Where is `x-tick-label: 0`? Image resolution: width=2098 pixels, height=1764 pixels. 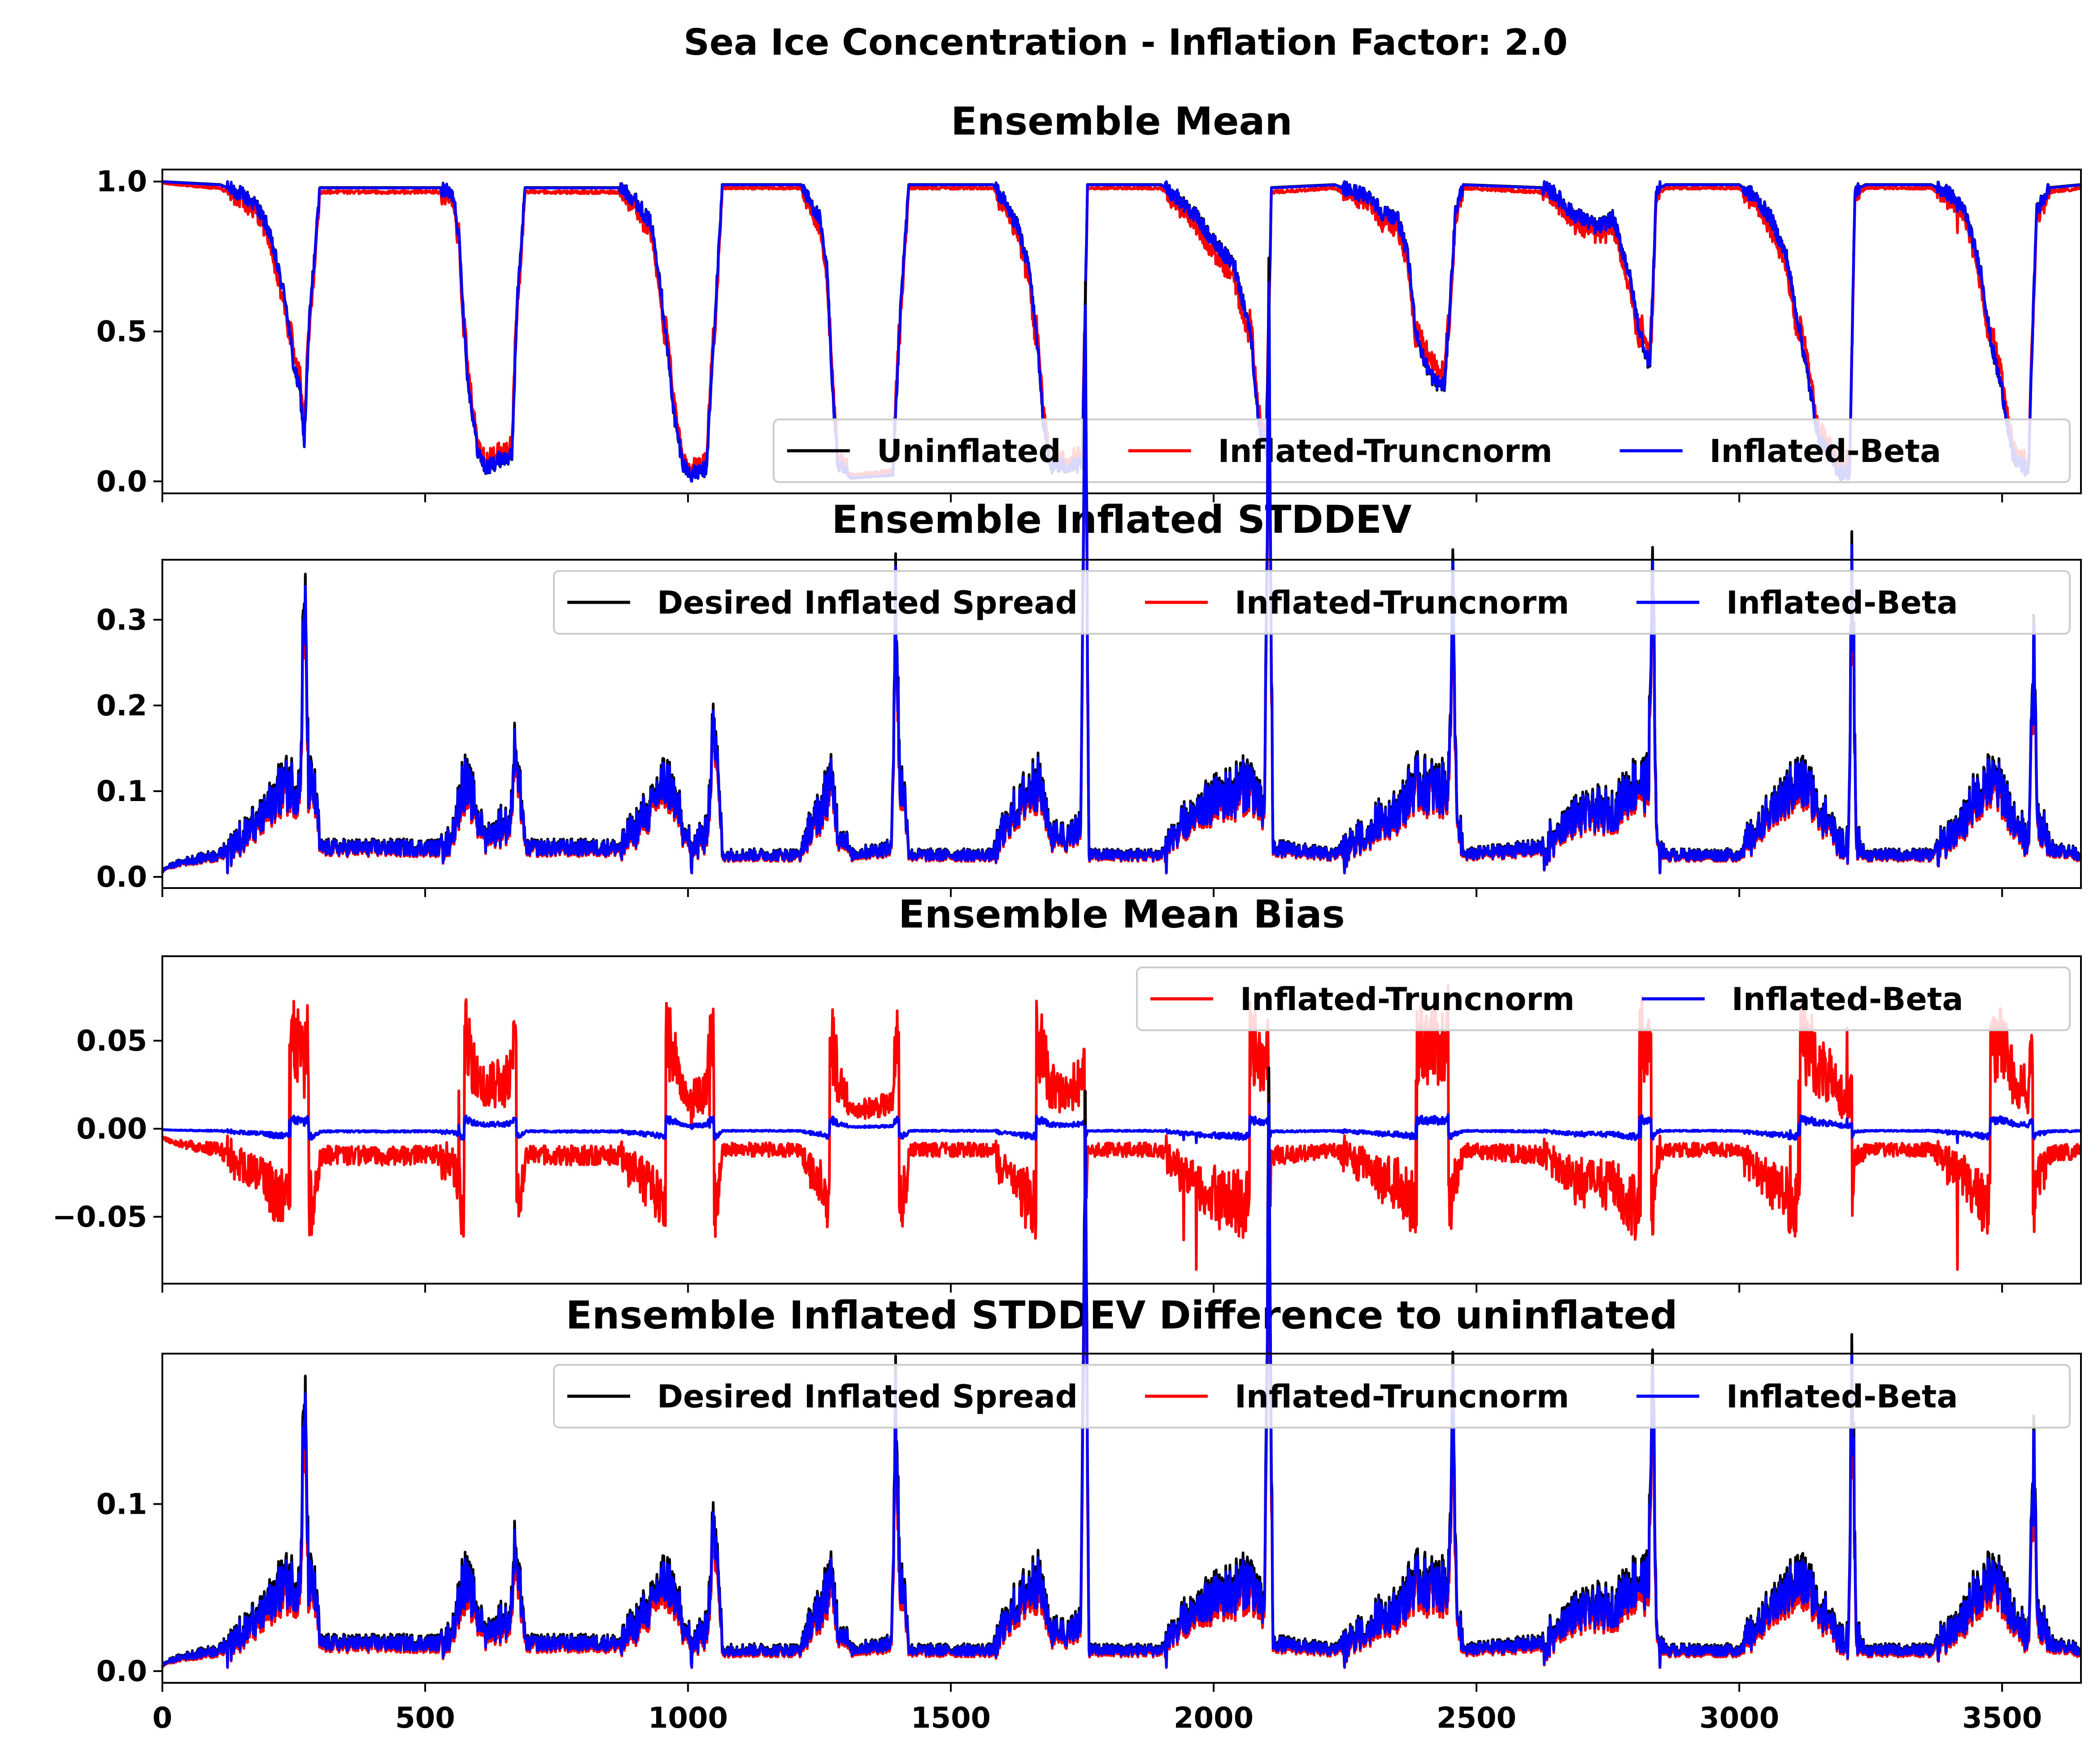 x-tick-label: 0 is located at coordinates (163, 1718).